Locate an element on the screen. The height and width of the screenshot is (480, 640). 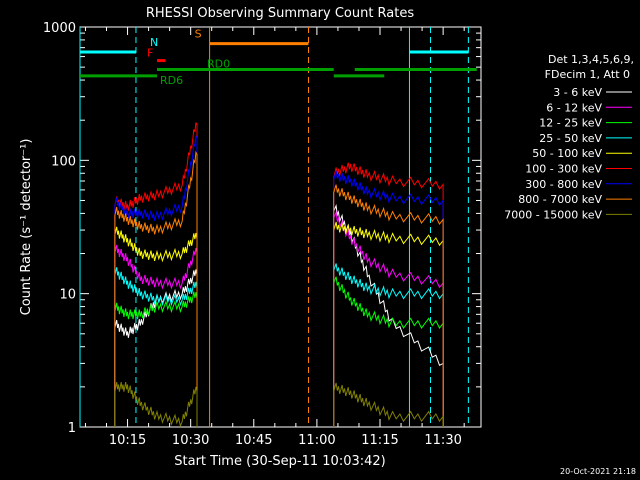
x-tick-label: 11:15 is located at coordinates (379, 440).